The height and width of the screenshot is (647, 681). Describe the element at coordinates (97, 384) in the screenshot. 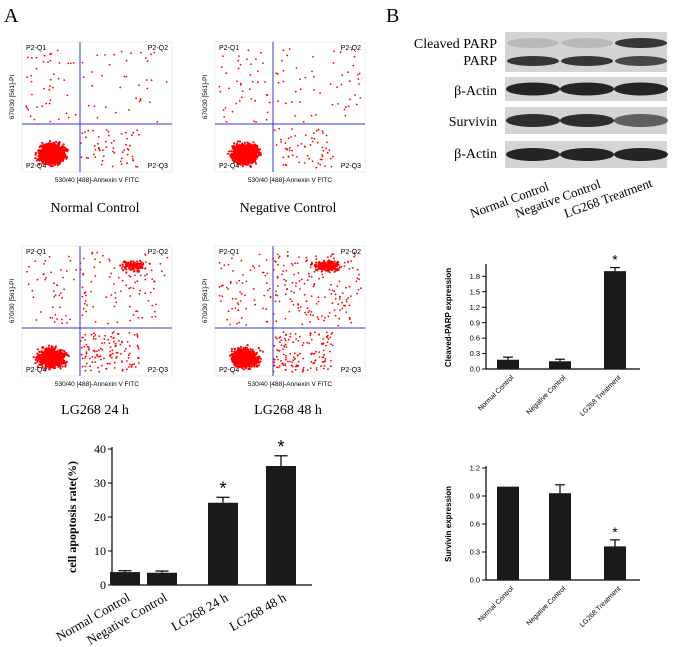

I see `flow-xlabel: 530/40 [488]-Annexin V FITC` at that location.